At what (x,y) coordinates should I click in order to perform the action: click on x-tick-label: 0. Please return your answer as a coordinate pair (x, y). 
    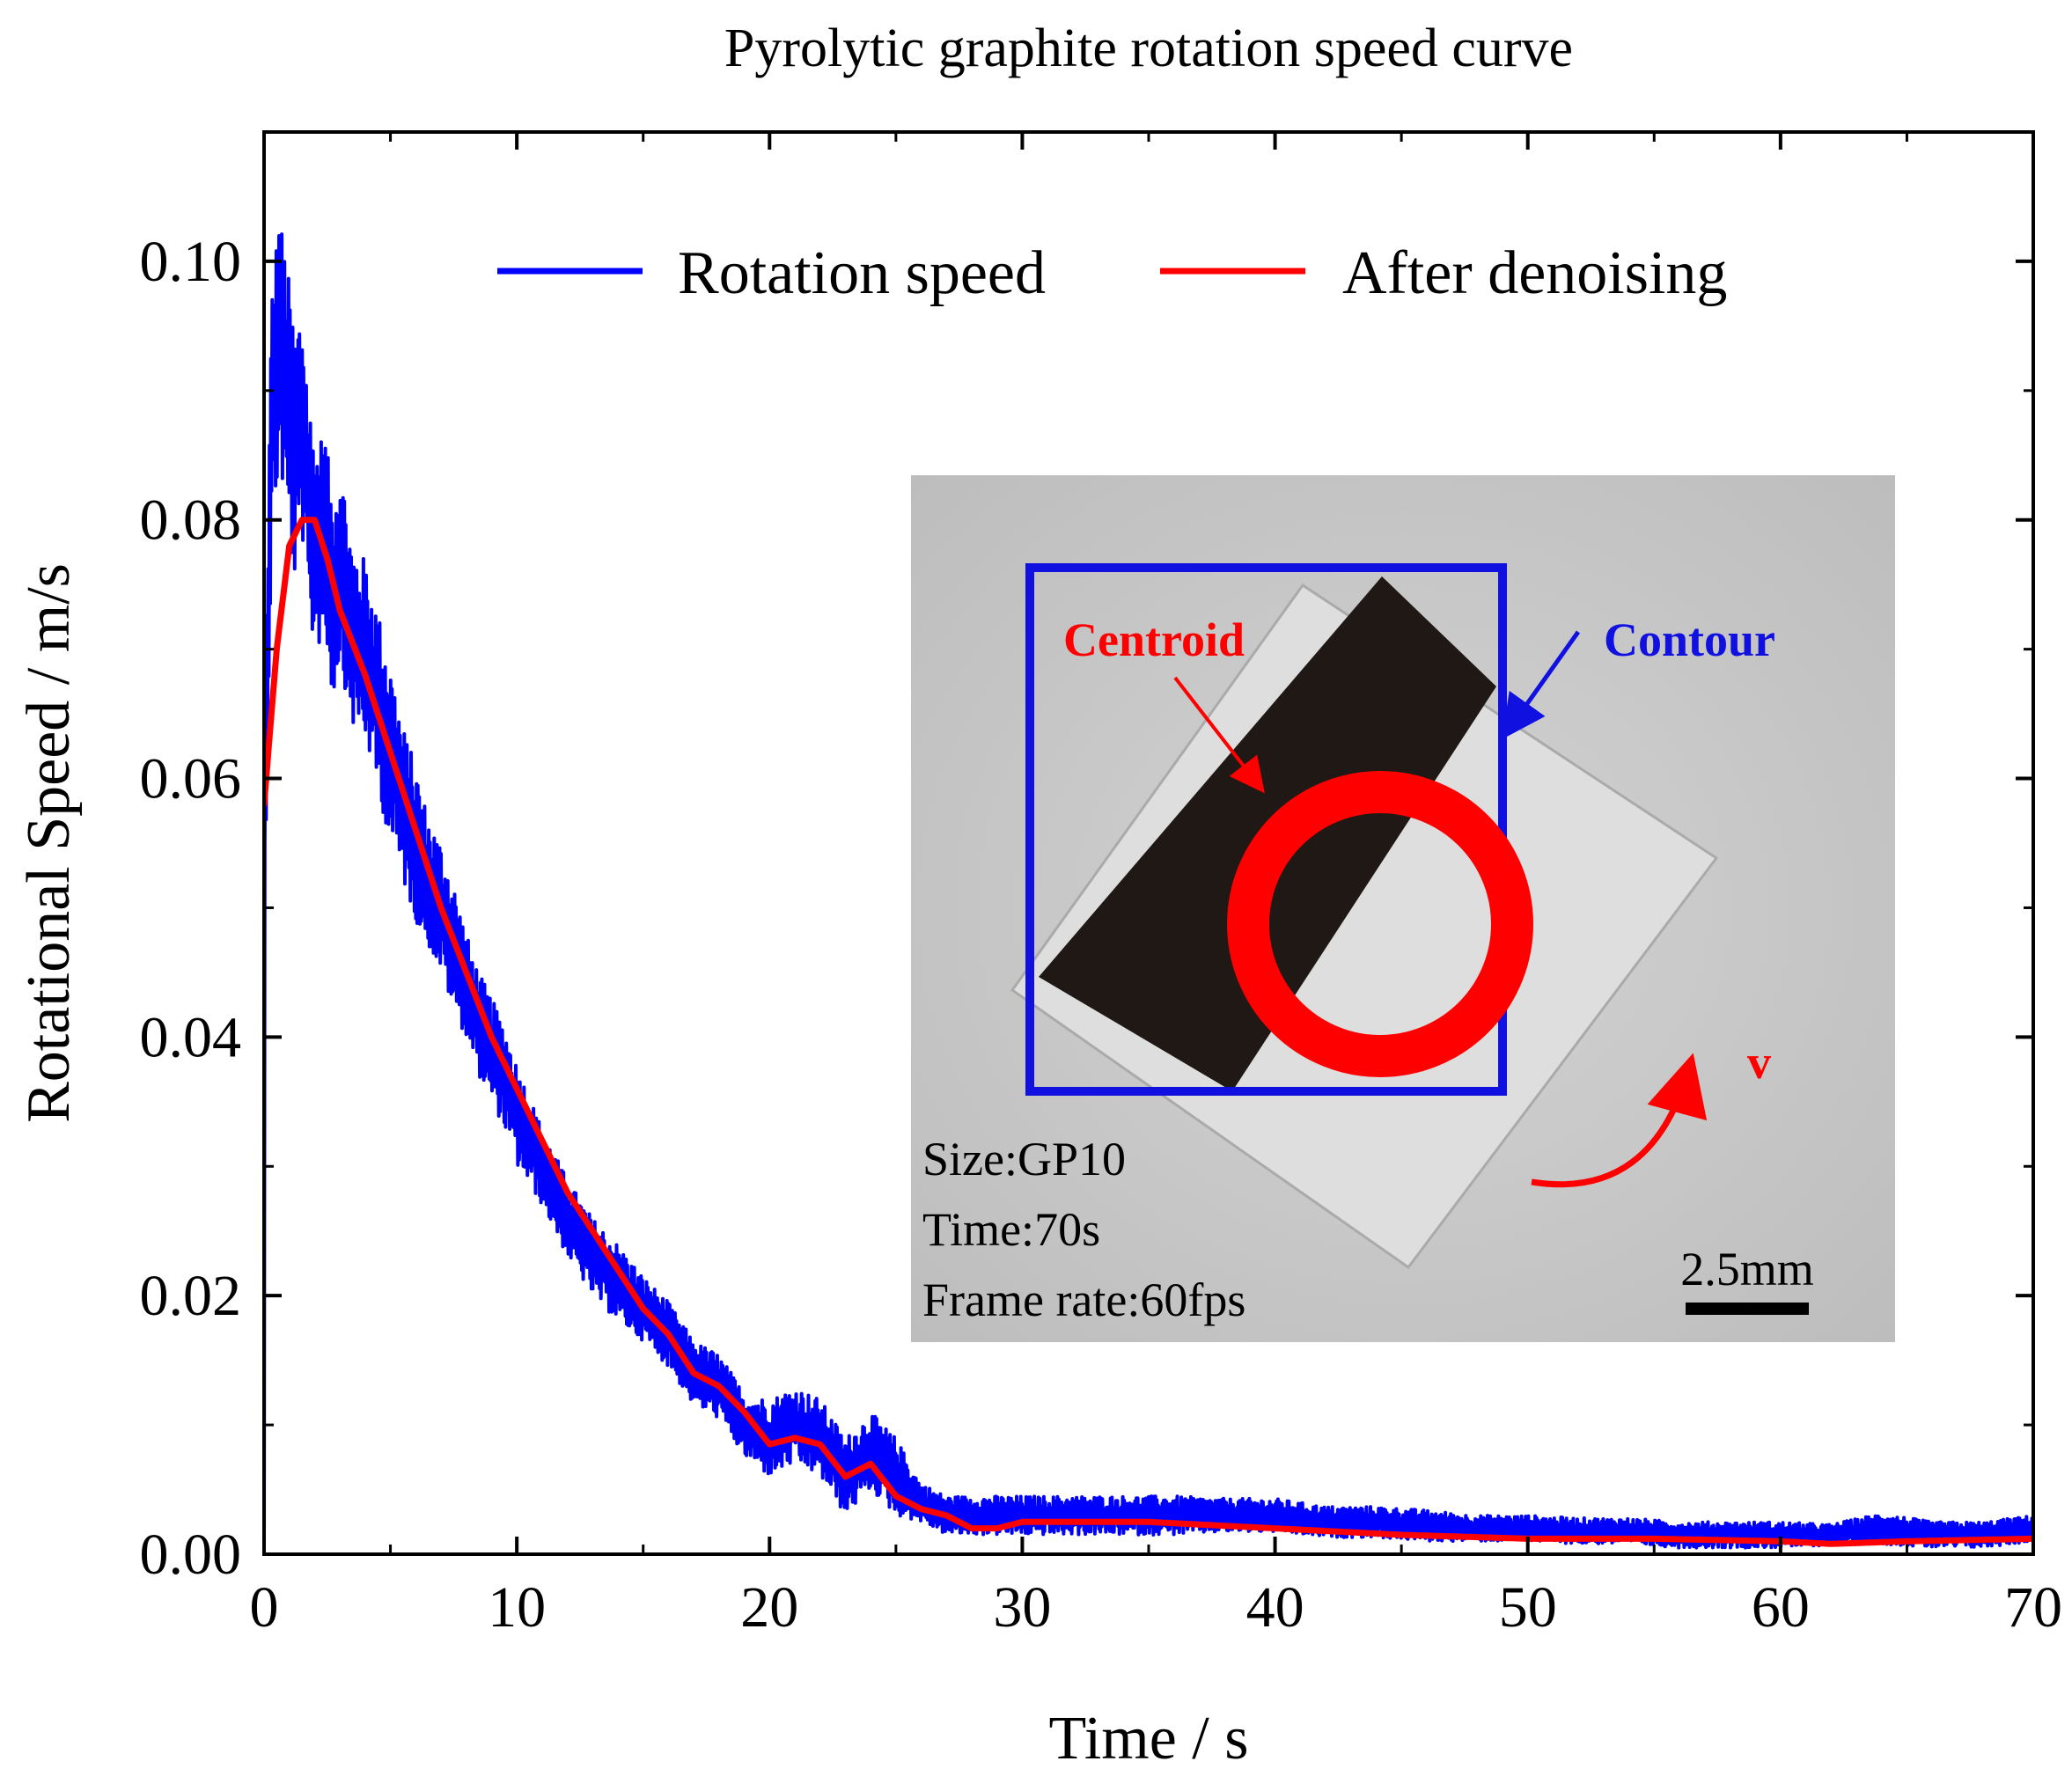
    Looking at the image, I should click on (264, 1608).